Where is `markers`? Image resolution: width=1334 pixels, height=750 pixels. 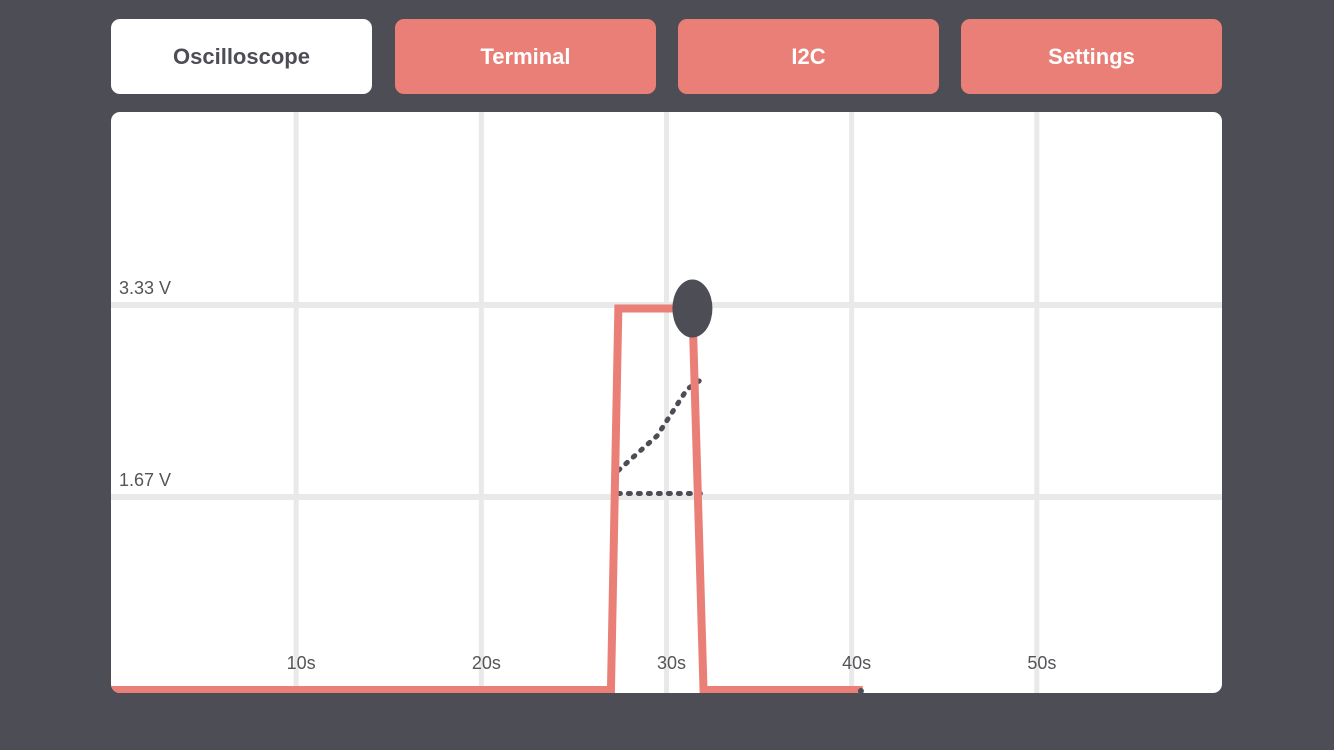 markers is located at coordinates (768, 486).